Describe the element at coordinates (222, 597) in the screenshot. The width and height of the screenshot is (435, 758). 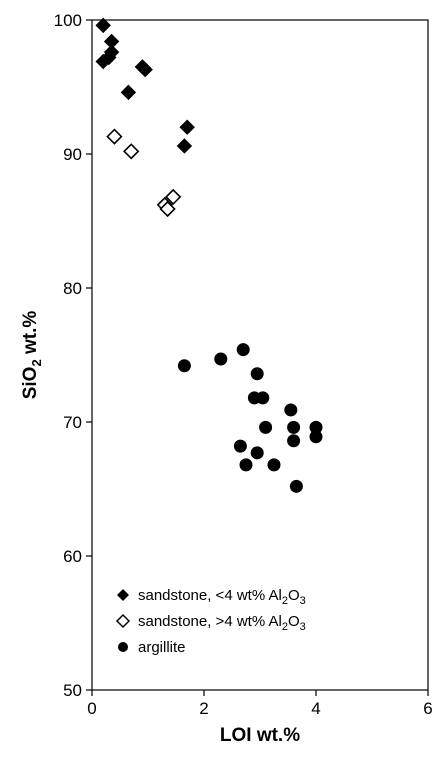
I see `legend-label-sandstone-low-al: sandstone, <4 wt% Al2O3` at that location.